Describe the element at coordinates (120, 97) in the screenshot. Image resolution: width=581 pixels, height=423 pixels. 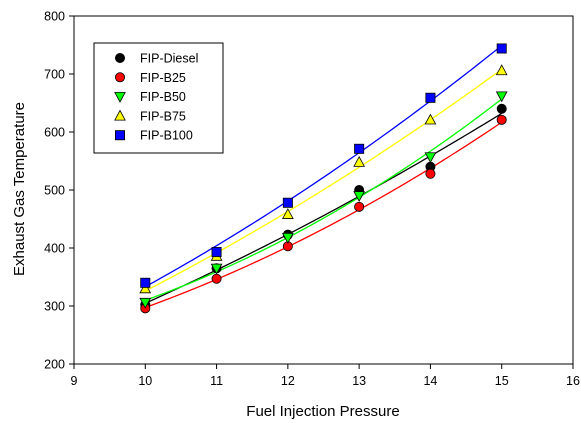
I see `legend-marker-fip-b50` at that location.